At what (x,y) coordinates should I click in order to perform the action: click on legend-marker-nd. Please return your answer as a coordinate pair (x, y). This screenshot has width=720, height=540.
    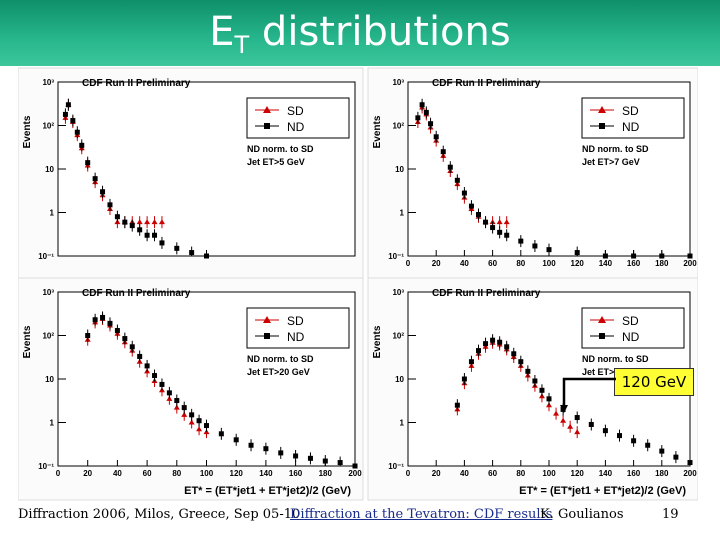
    Looking at the image, I should click on (602, 126).